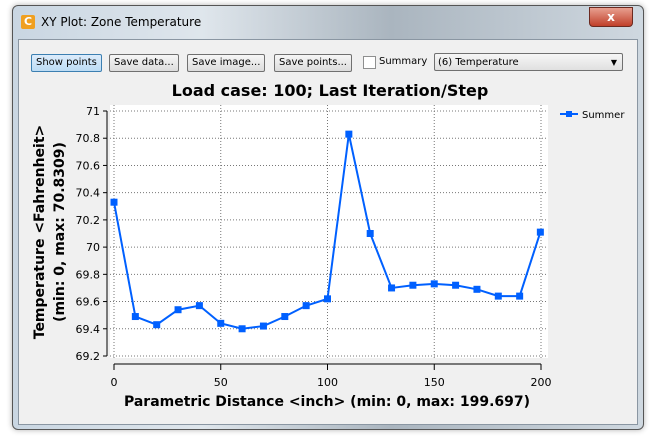  I want to click on x-tick-label: 100, so click(327, 382).